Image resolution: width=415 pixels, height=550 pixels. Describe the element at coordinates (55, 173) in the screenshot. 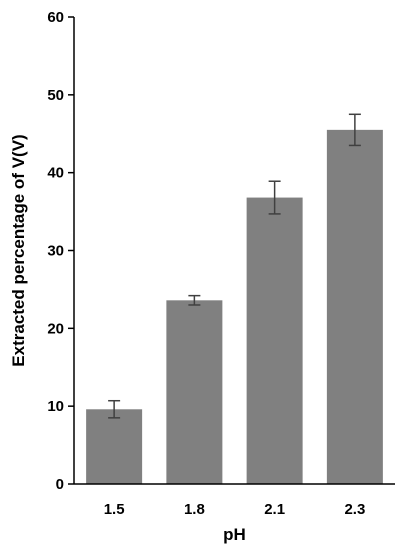

I see `y-tick-label: 40` at that location.